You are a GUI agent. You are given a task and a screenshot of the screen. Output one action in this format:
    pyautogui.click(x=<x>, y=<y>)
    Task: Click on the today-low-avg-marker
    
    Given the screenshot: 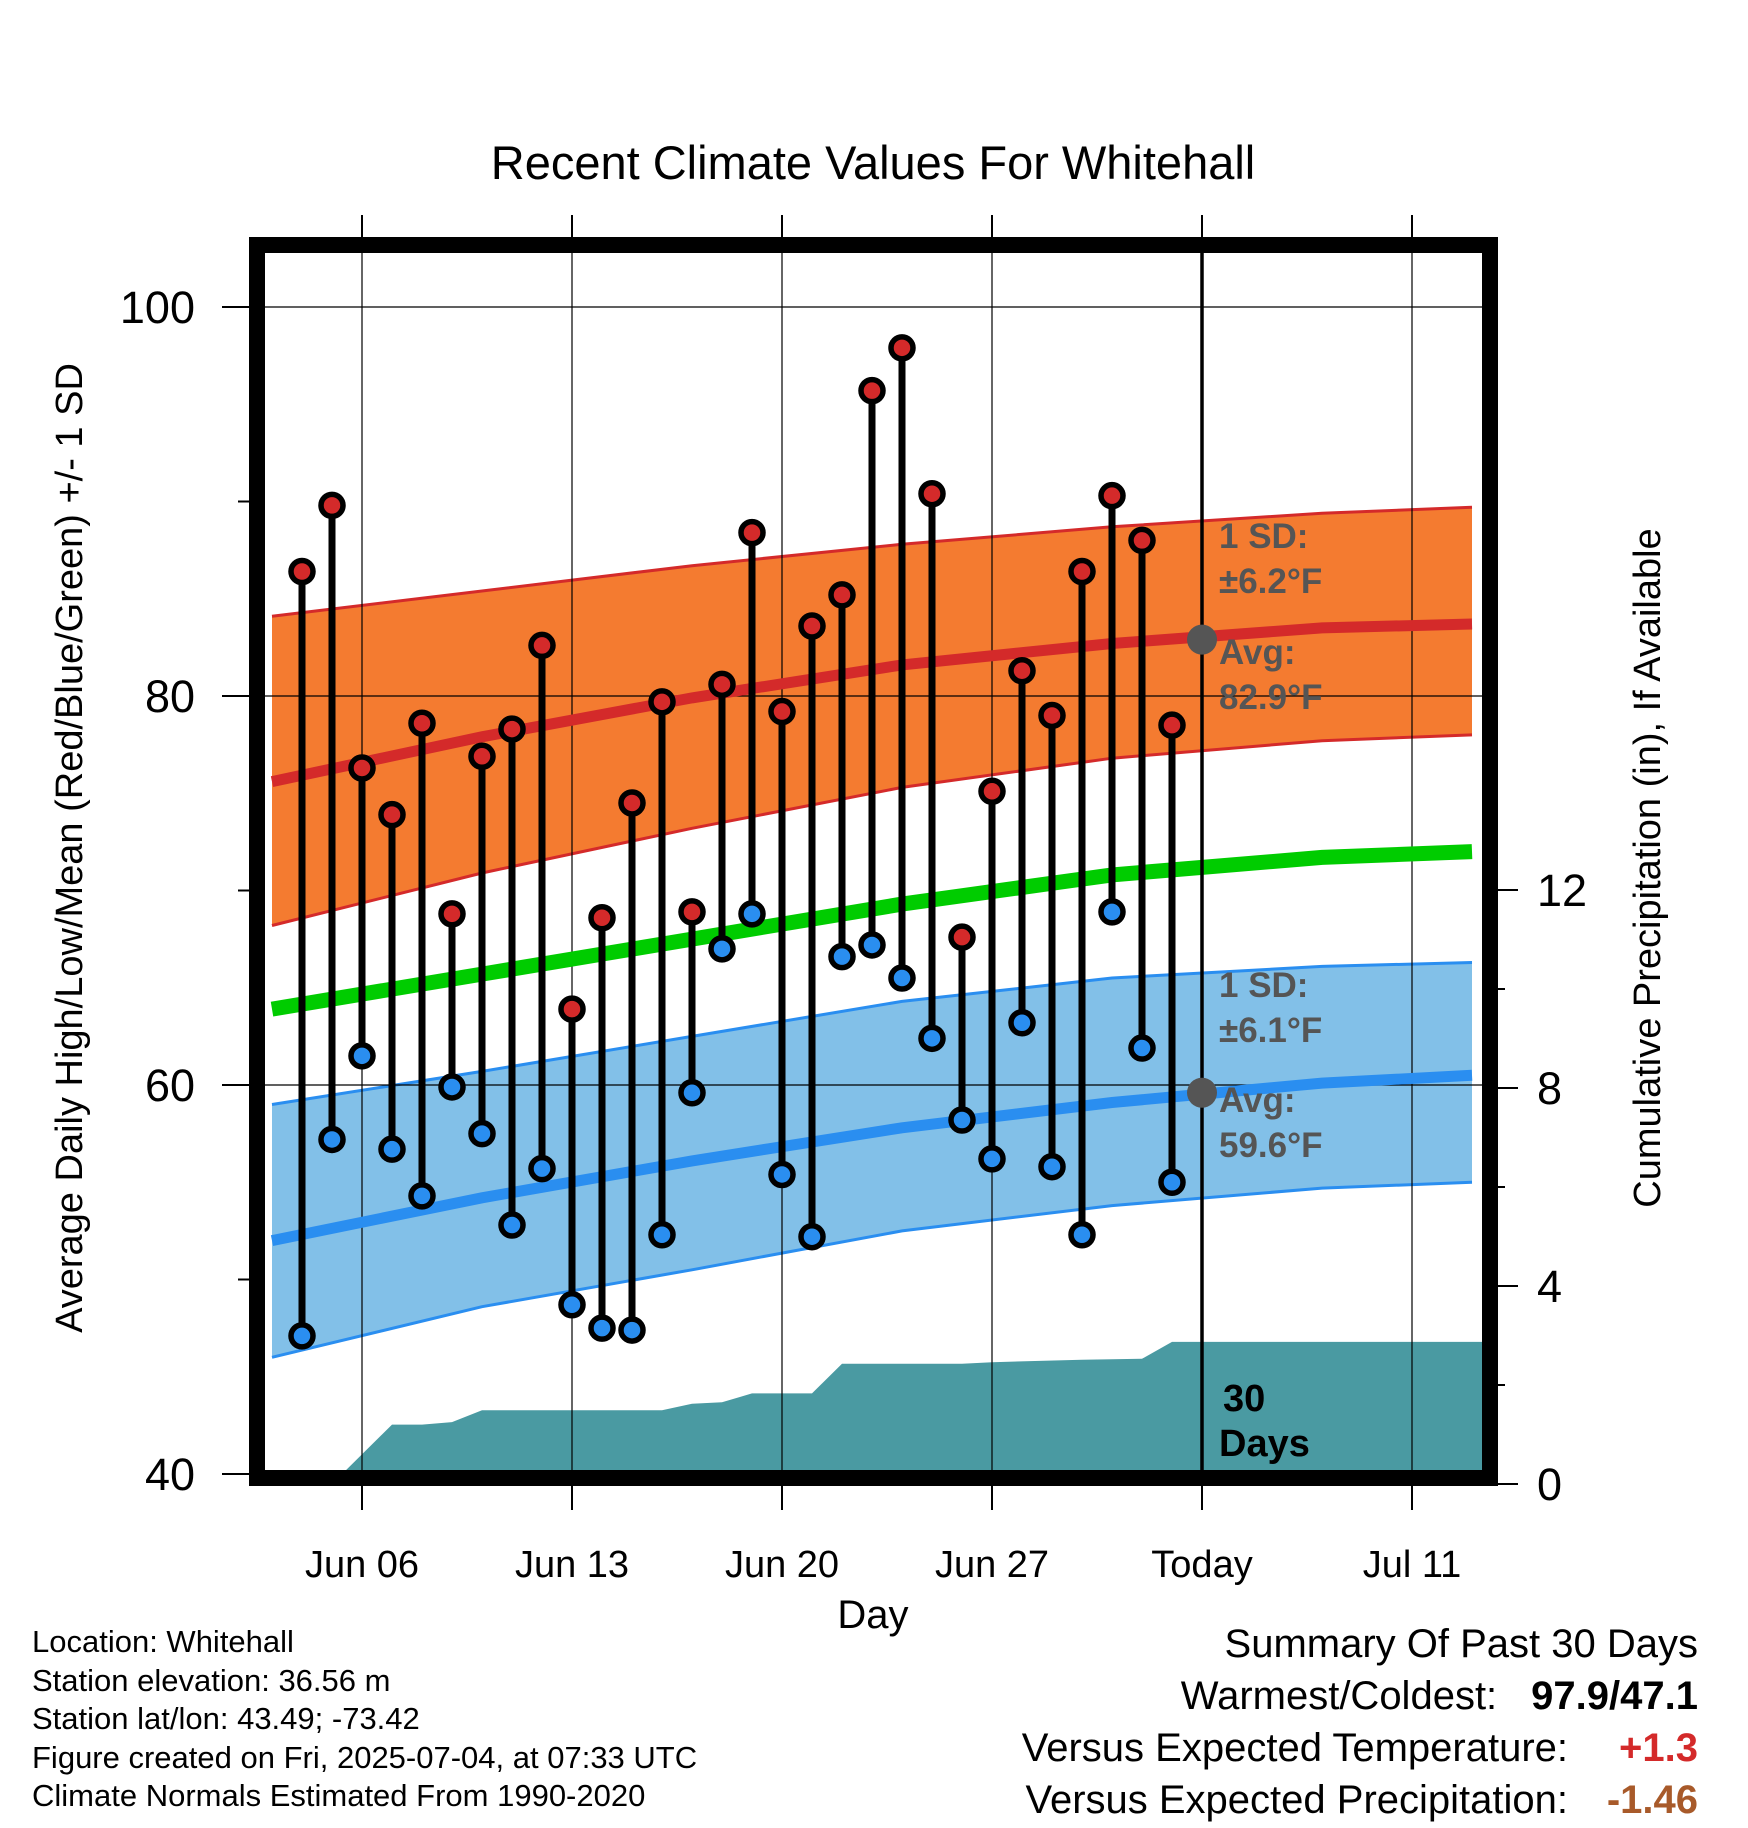 What is the action you would take?
    pyautogui.click(x=1202, y=1092)
    